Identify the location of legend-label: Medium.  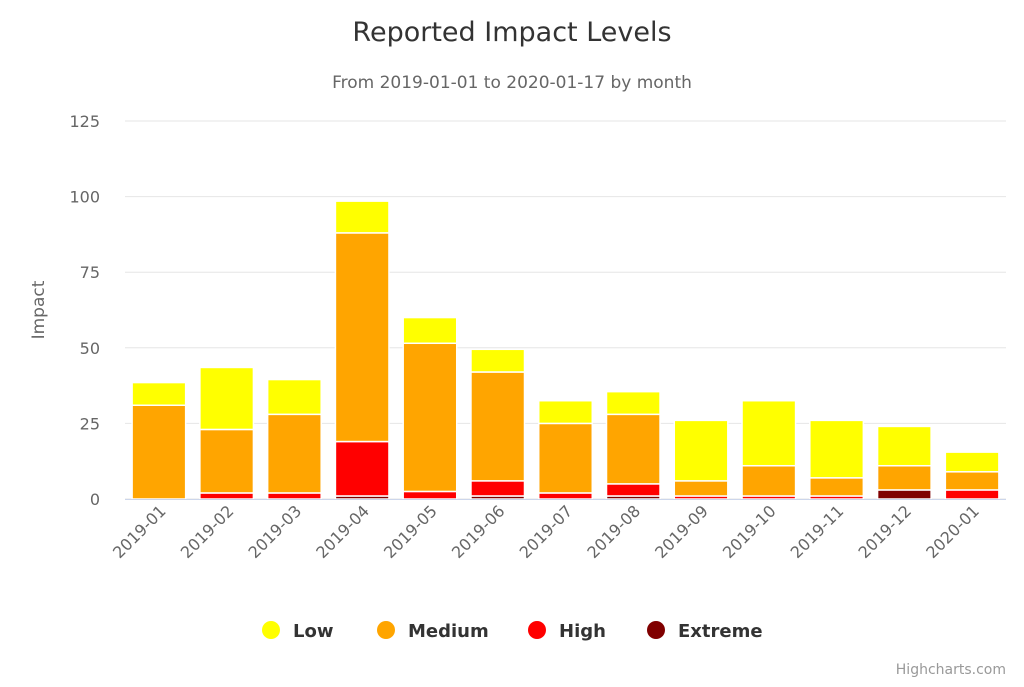
(448, 631).